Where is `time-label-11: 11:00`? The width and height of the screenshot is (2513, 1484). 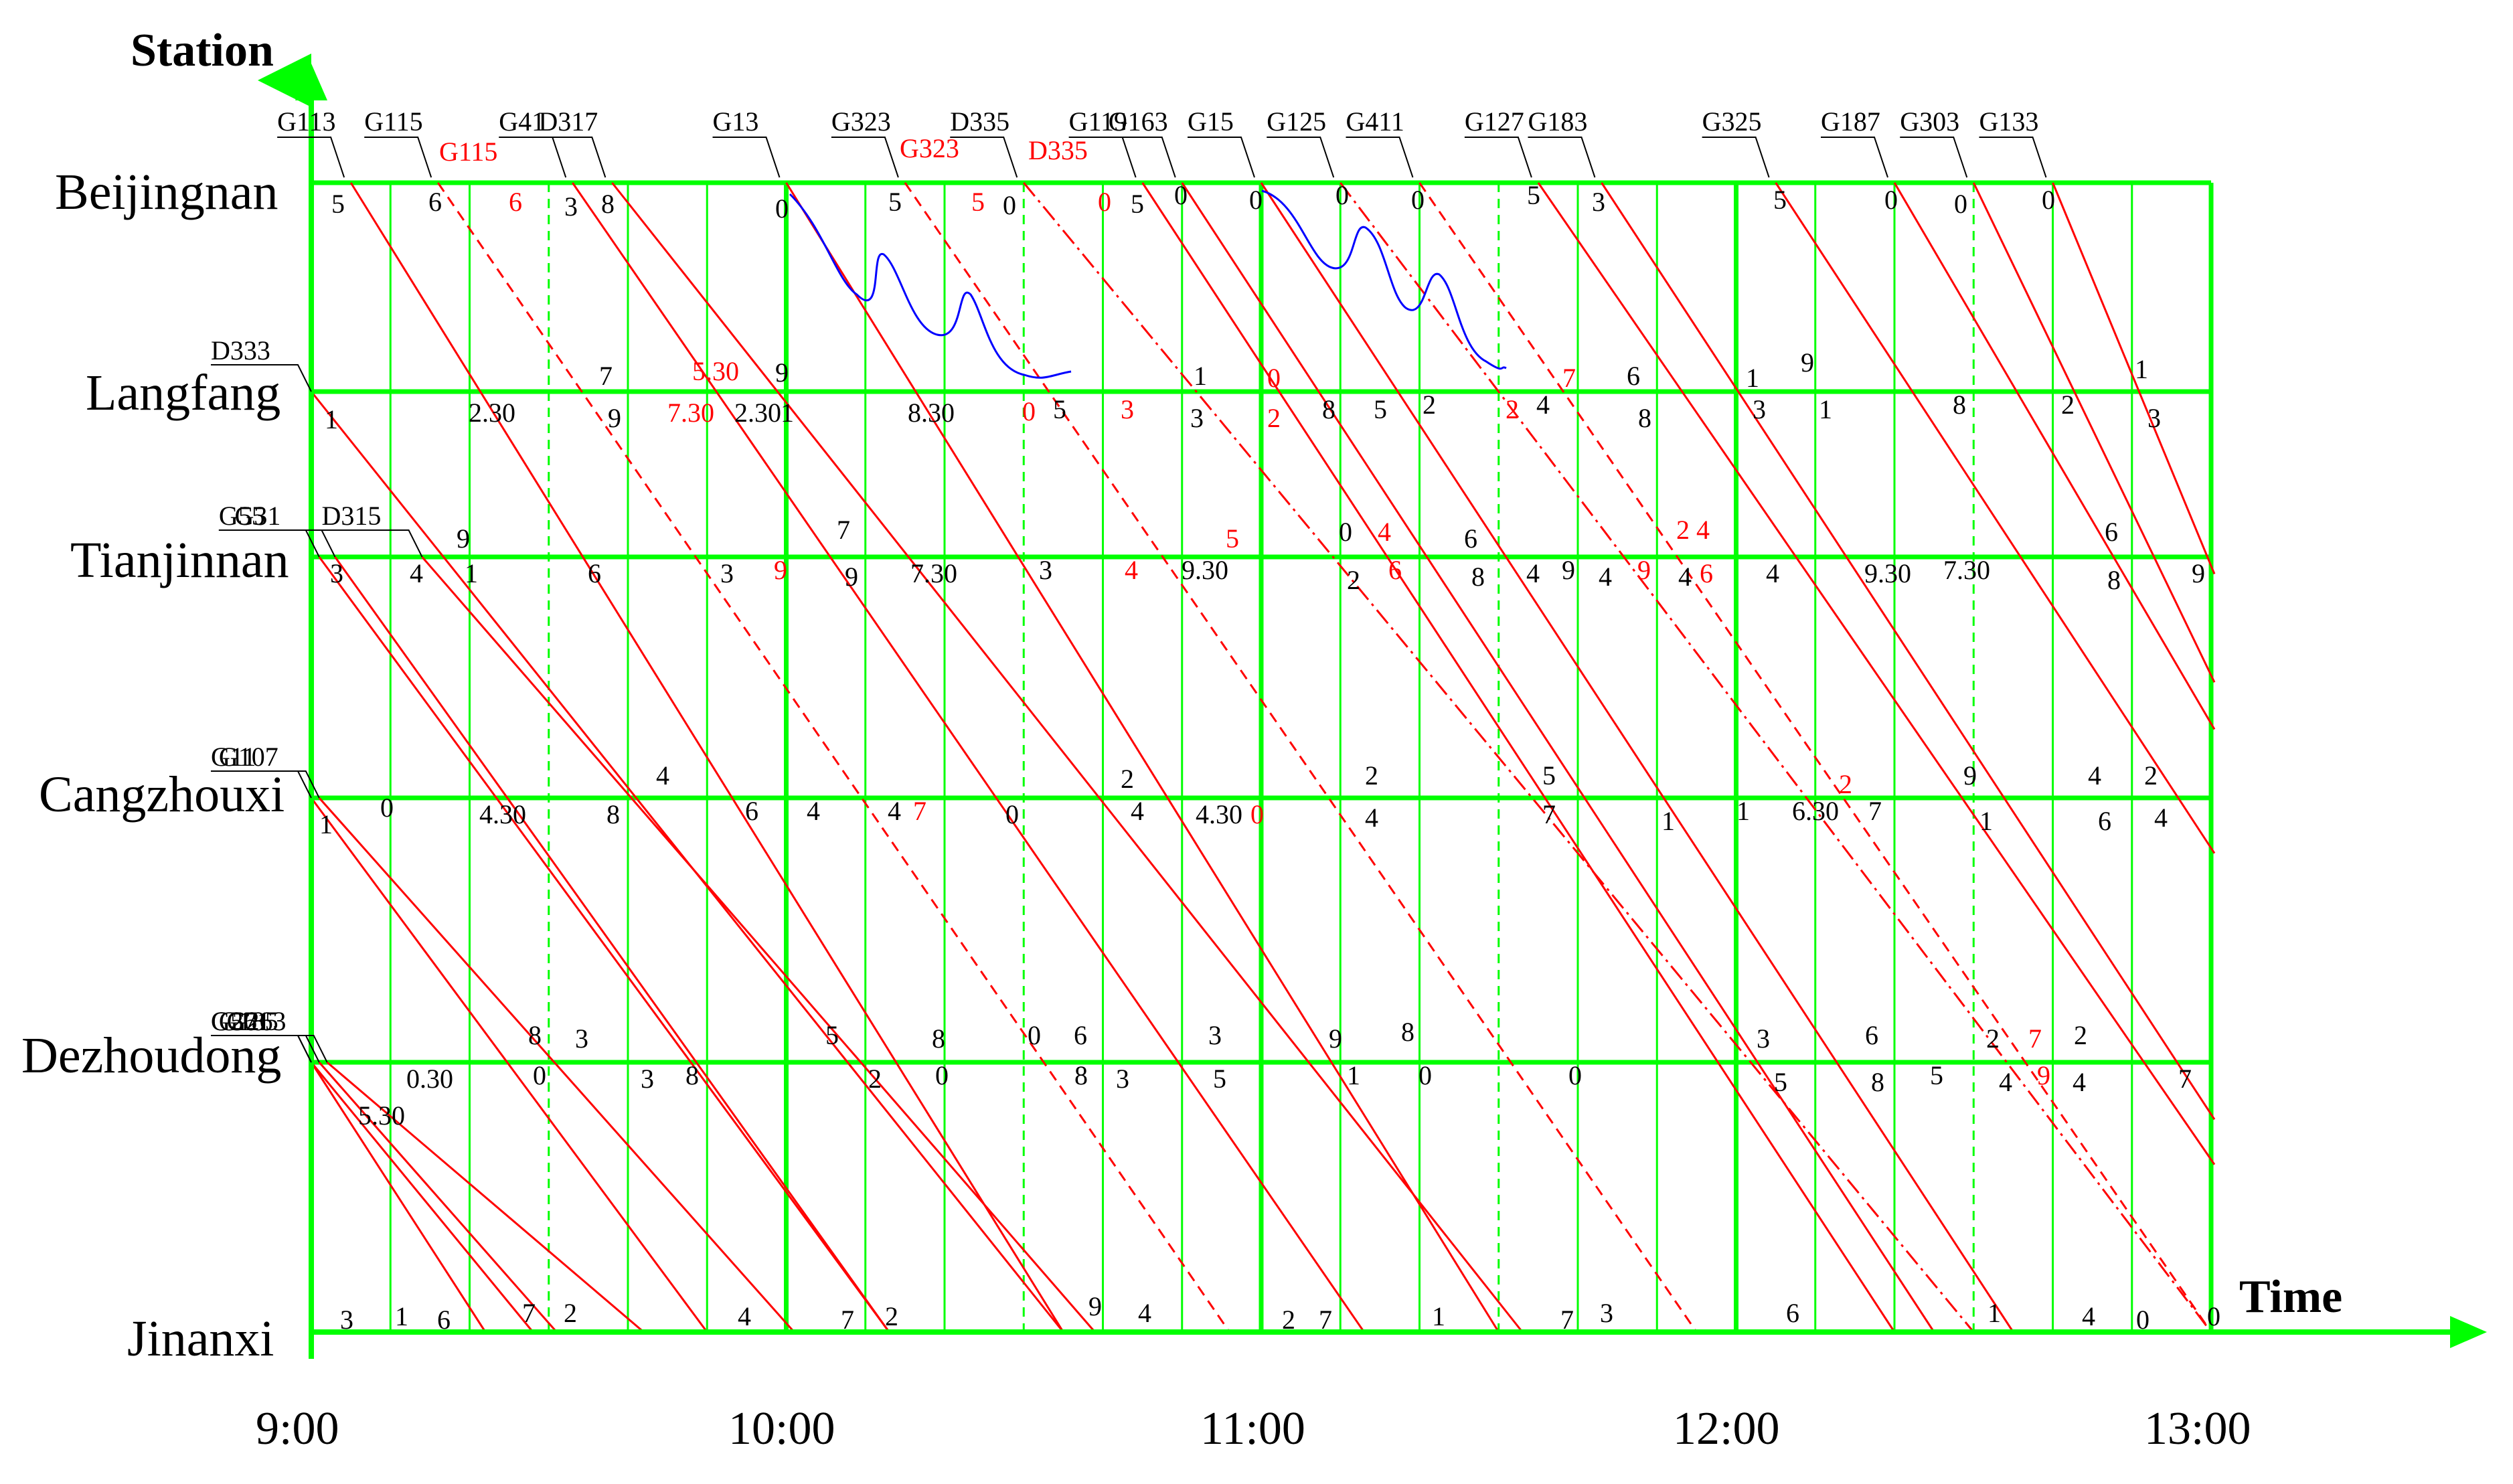 time-label-11: 11:00 is located at coordinates (1252, 1429).